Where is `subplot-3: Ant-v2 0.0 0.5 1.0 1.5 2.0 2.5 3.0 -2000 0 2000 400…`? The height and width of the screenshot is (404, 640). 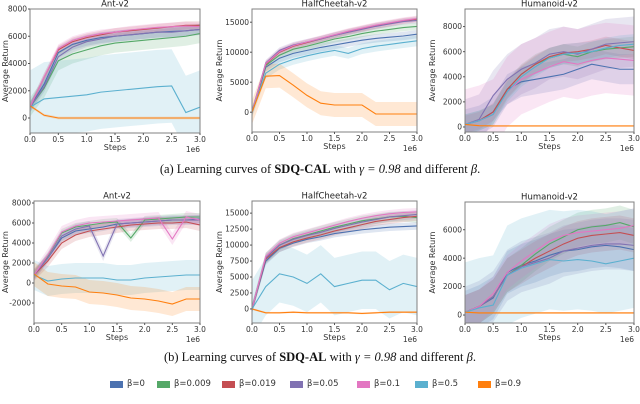
subplot-3: Ant-v2 0.0 0.5 1.0 1.5 2.0 2.5 3.0 -2000 0 2000 400… is located at coordinates (103, 268).